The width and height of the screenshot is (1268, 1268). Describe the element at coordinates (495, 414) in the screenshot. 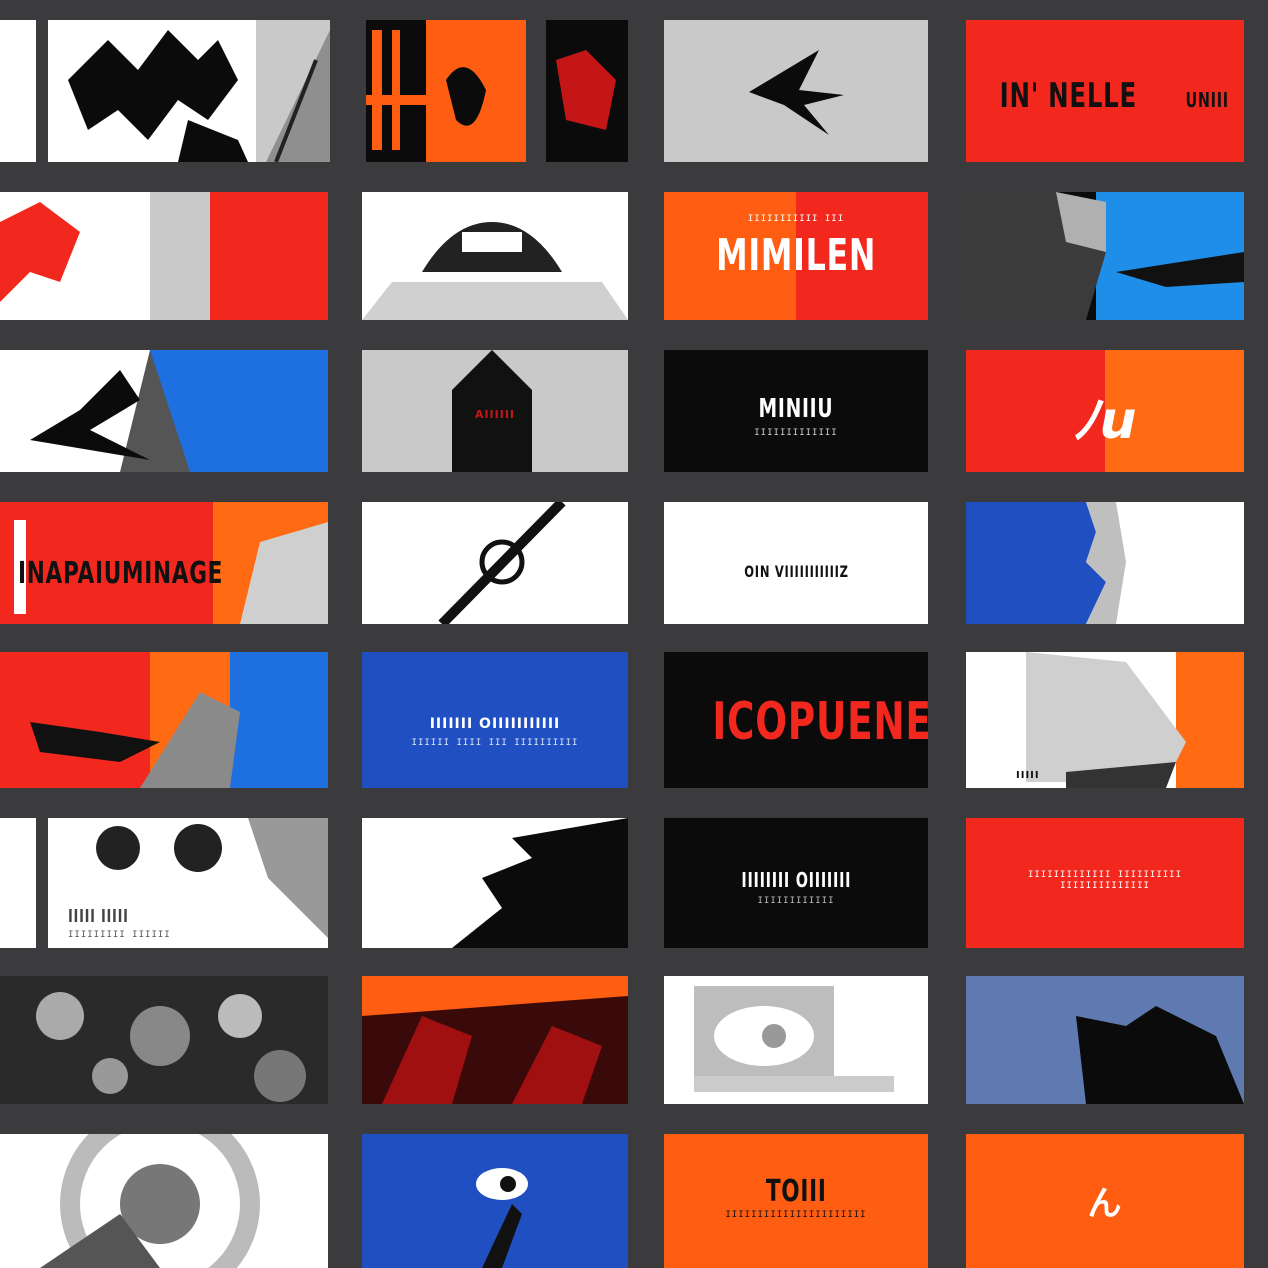

I see `thumbnail-title: AIIIIII` at that location.